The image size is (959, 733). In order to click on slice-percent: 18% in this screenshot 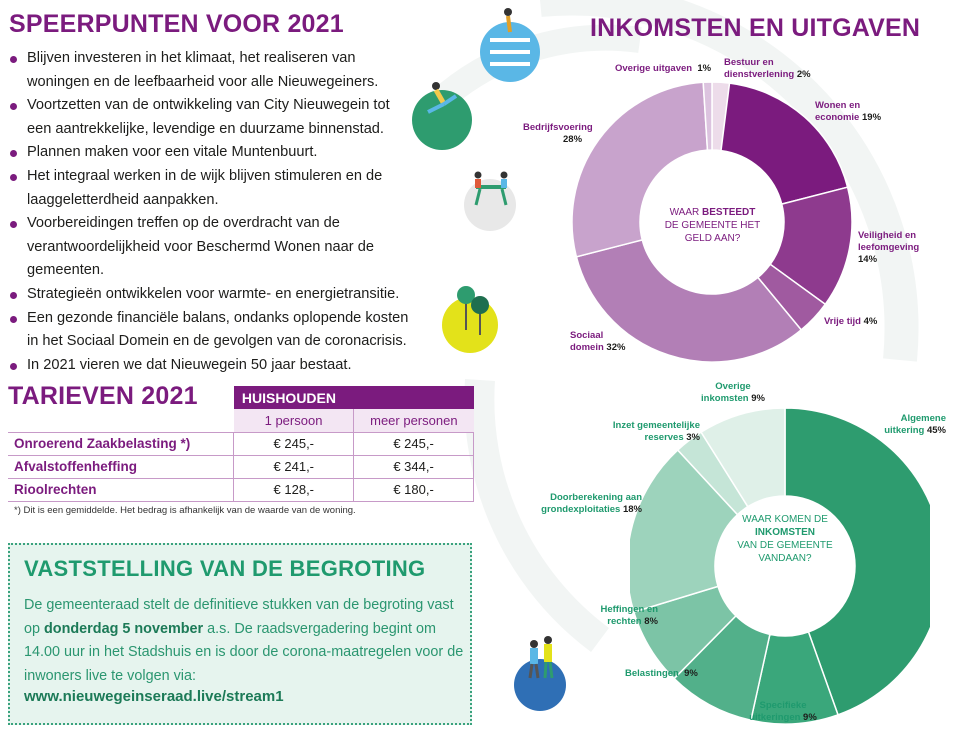, I will do `click(632, 509)`.